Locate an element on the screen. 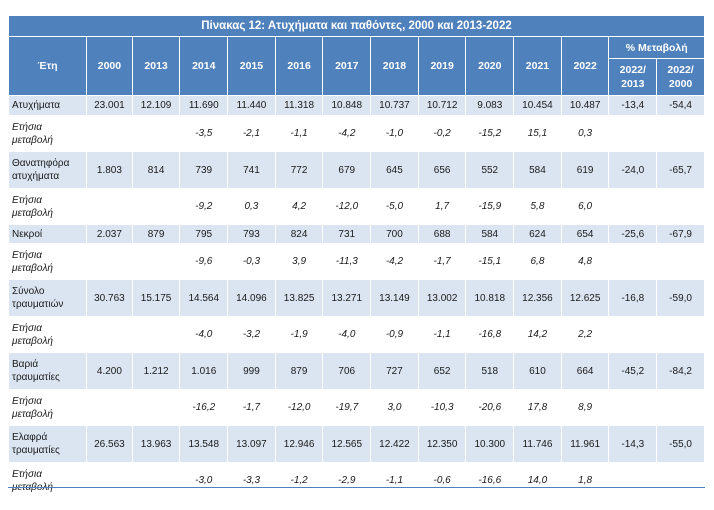  metric-value: 727 is located at coordinates (394, 371).